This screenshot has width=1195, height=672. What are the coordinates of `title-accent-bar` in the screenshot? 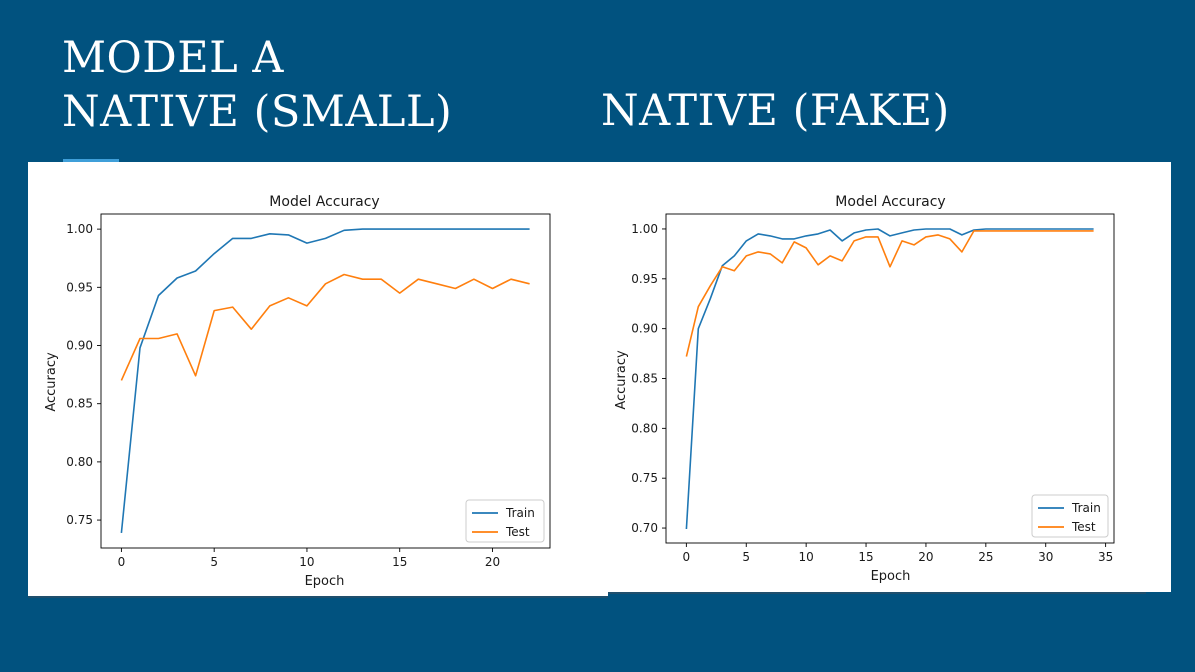 It's located at (91, 160).